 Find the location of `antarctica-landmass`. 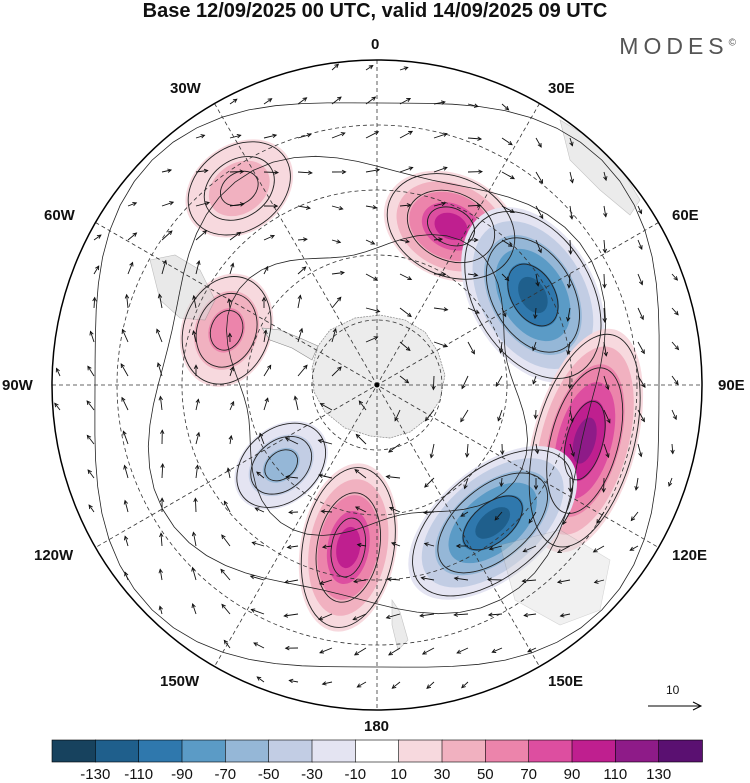

antarctica-landmass is located at coordinates (378, 376).